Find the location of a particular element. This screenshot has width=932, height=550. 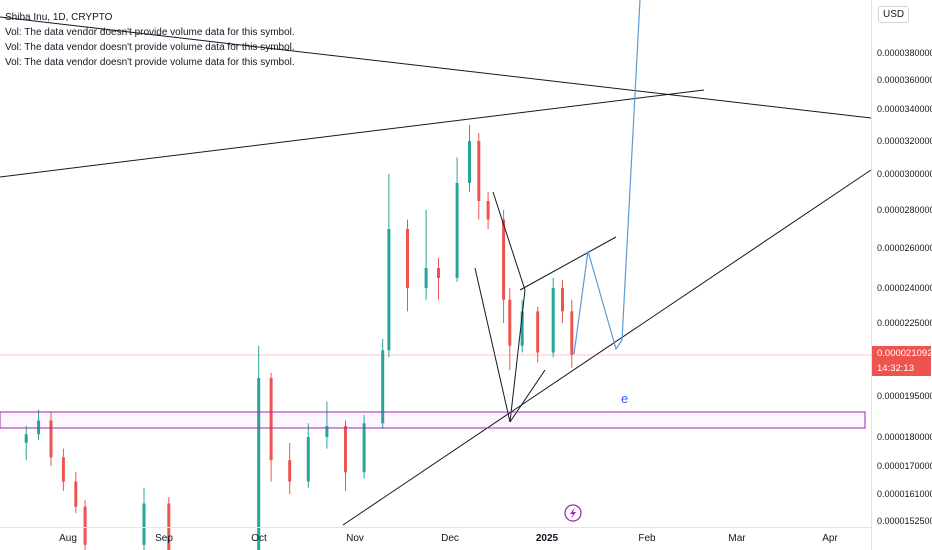

y-tick-label: 0.0000380000 is located at coordinates (904, 53).